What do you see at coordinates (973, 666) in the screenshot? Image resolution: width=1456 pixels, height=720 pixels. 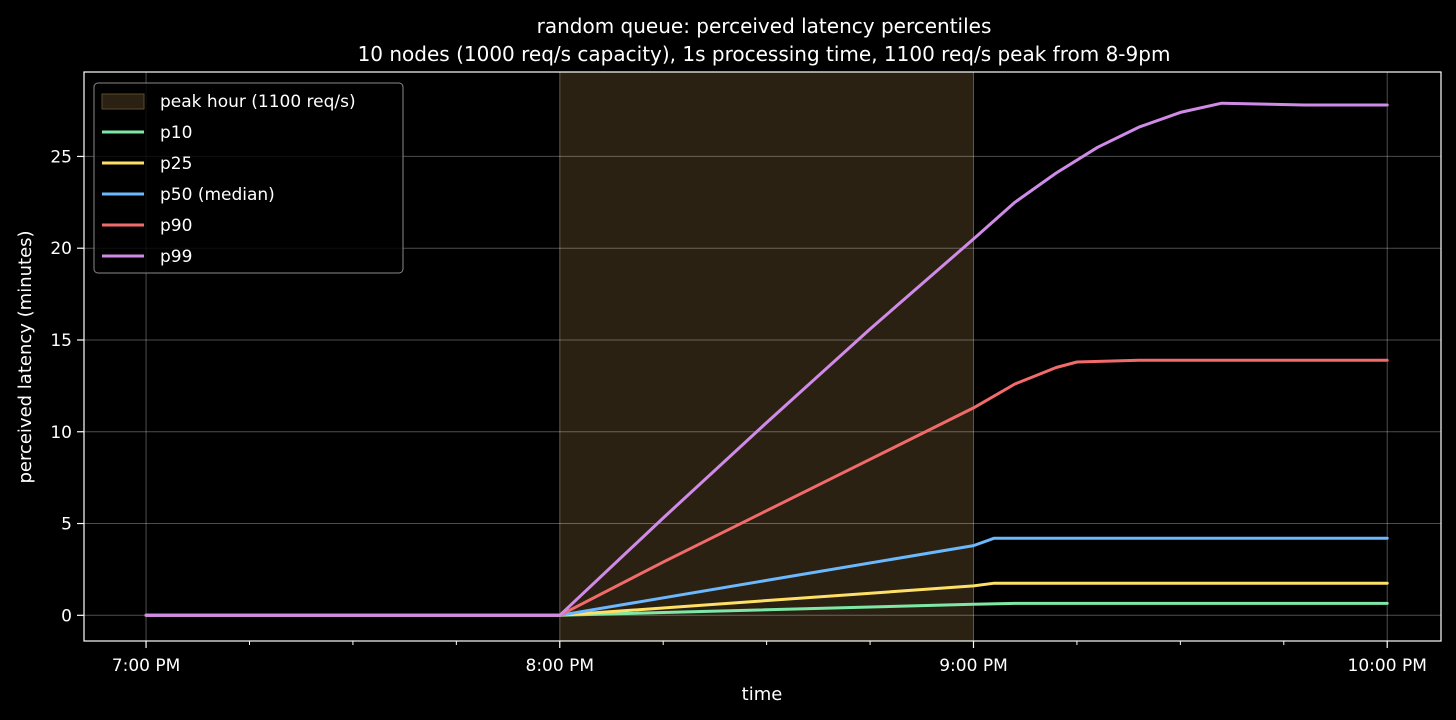 I see `x-tick-label: 9:00 PM` at bounding box center [973, 666].